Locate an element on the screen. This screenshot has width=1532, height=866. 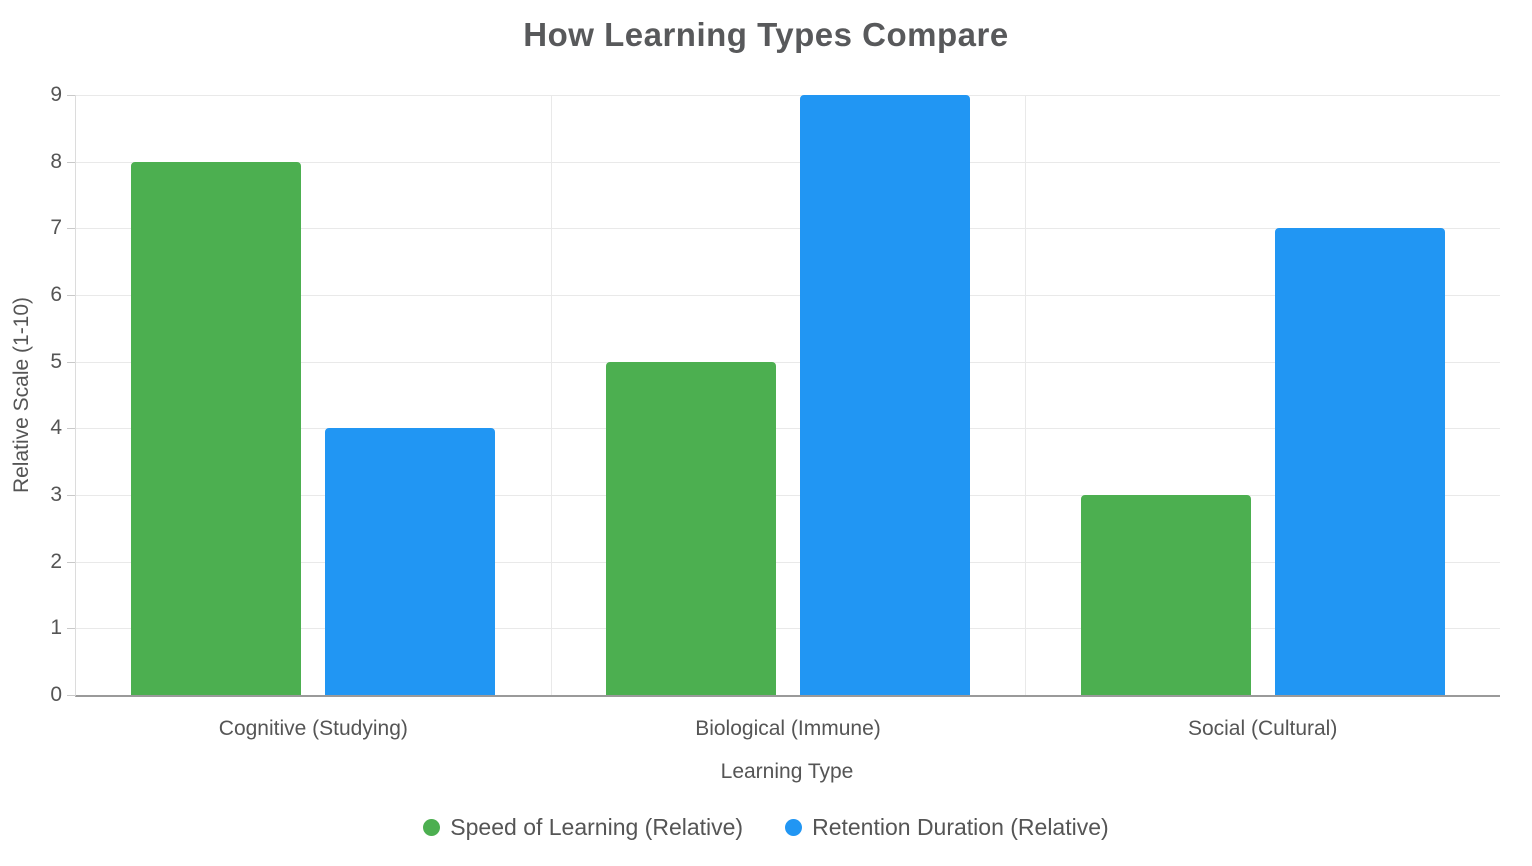
y-tick-label: 3 is located at coordinates (56, 494).